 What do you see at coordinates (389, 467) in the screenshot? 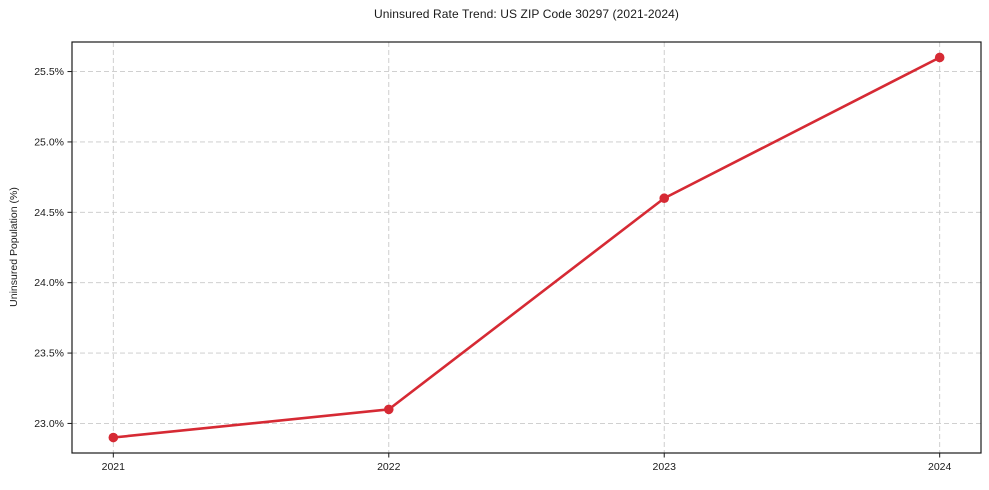
I see `x-tick-label: 2022` at bounding box center [389, 467].